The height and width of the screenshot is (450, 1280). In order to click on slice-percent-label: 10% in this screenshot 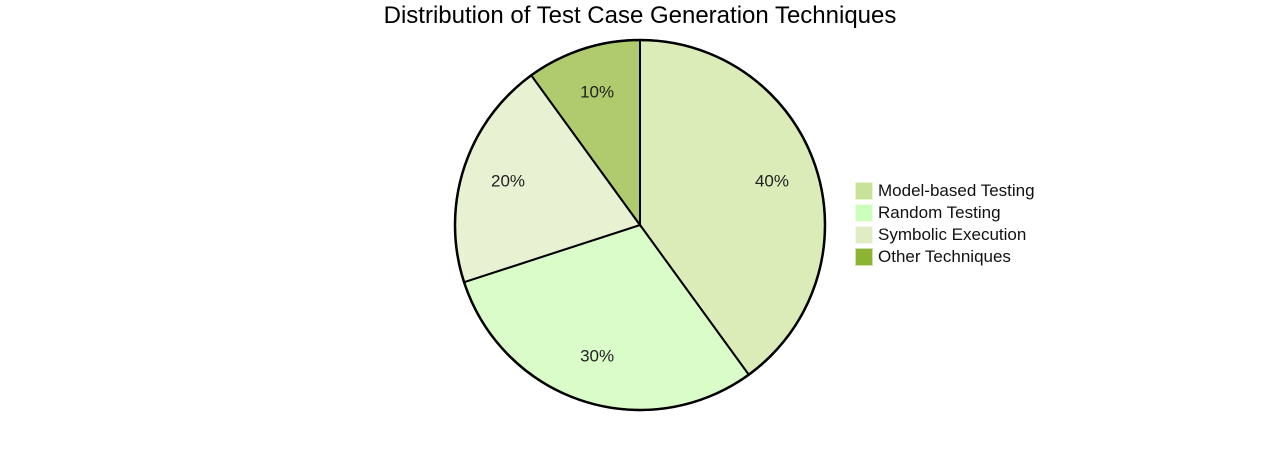, I will do `click(597, 92)`.